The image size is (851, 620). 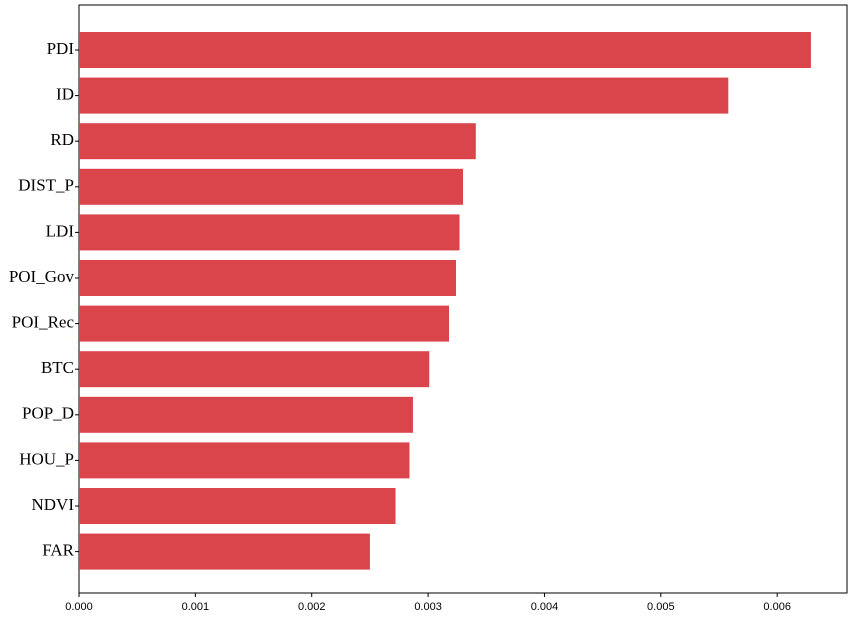 What do you see at coordinates (57, 367) in the screenshot?
I see `y-tick-label: BTC` at bounding box center [57, 367].